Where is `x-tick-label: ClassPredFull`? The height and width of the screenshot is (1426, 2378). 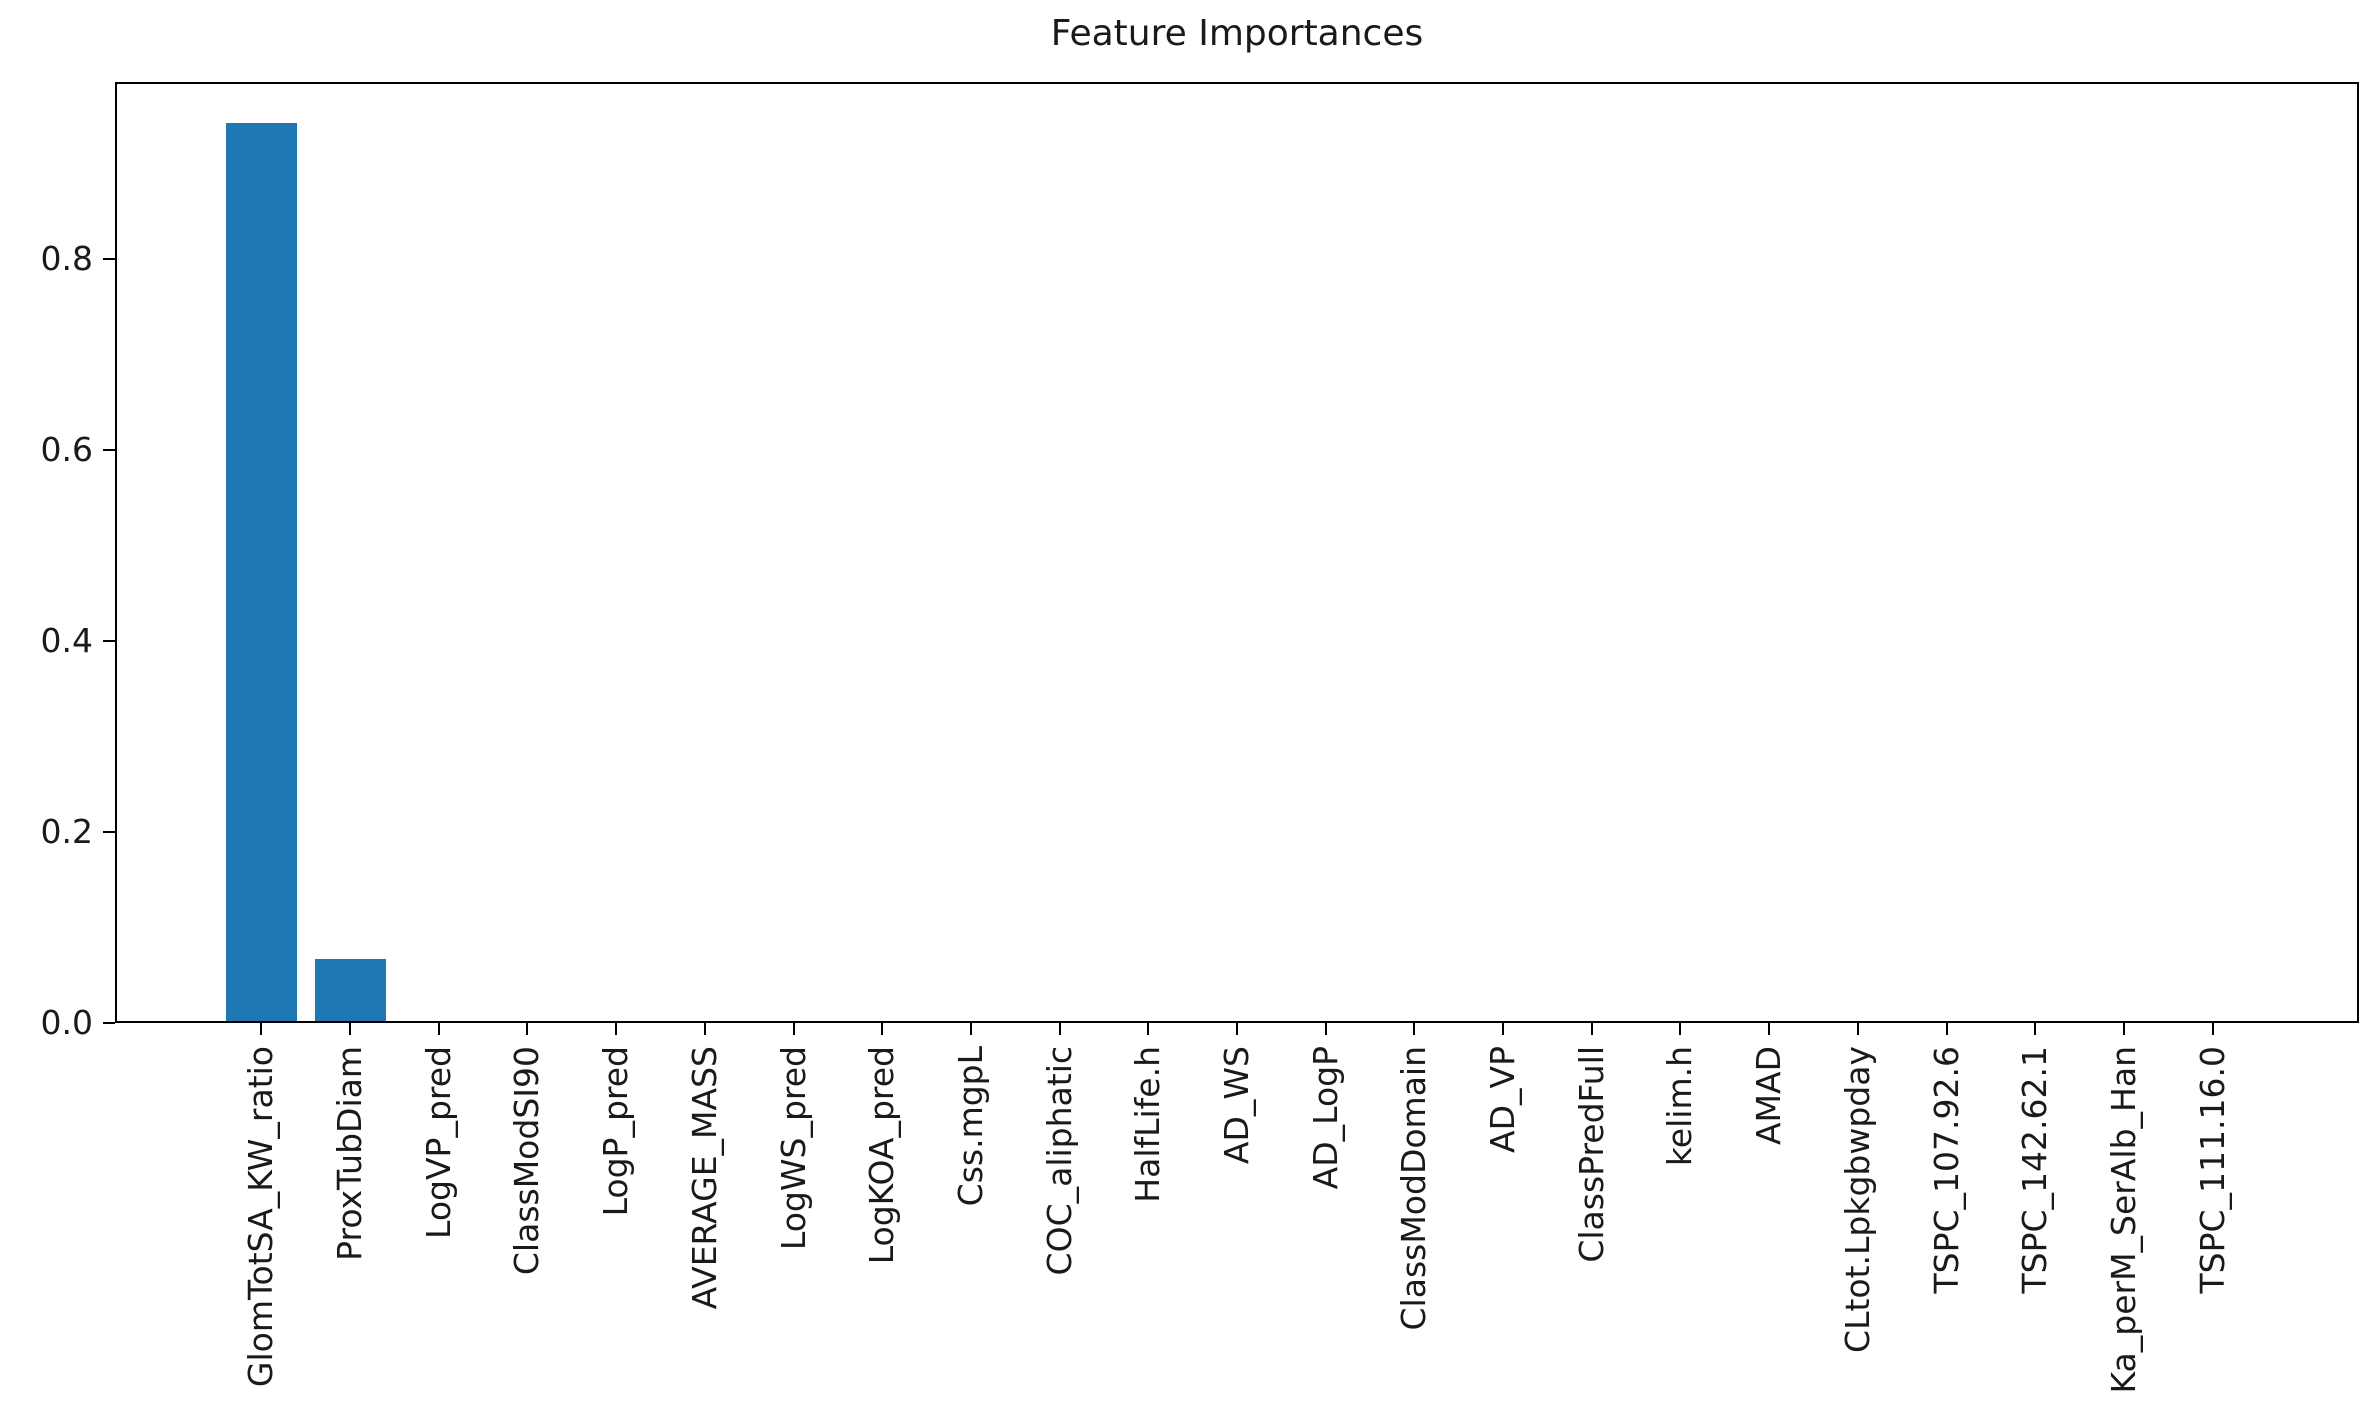 x-tick-label: ClassPredFull is located at coordinates (1591, 1154).